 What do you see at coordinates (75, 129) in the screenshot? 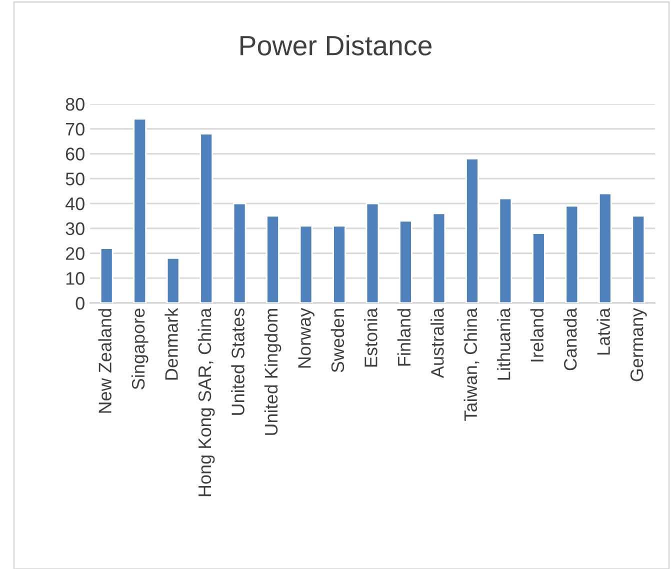
I see `y-tick-label: 70` at bounding box center [75, 129].